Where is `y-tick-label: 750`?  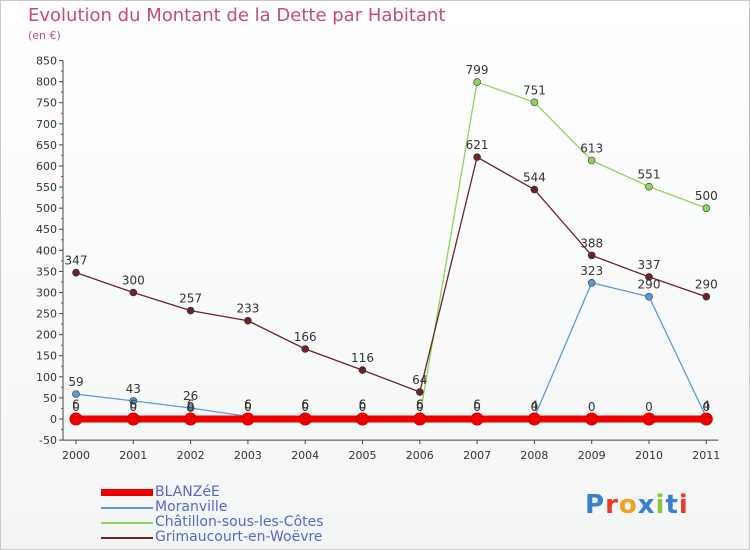 y-tick-label: 750 is located at coordinates (46, 103).